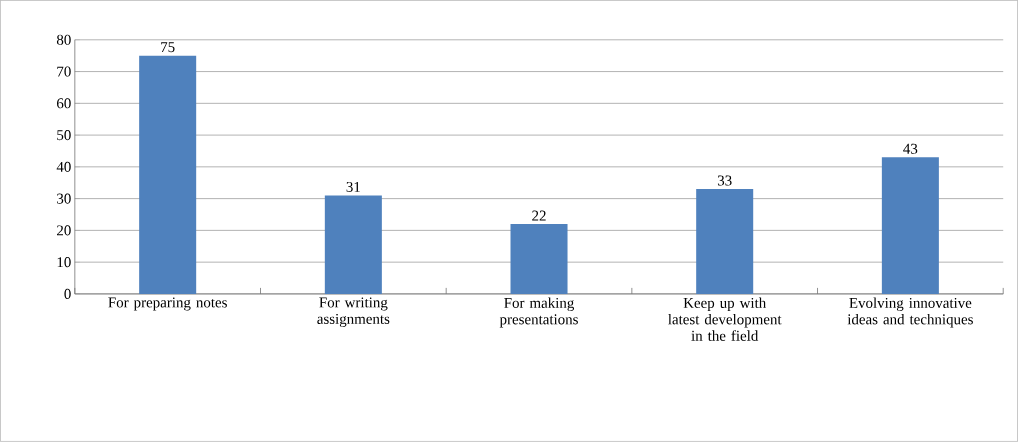  What do you see at coordinates (353, 187) in the screenshot?
I see `data-label: 31` at bounding box center [353, 187].